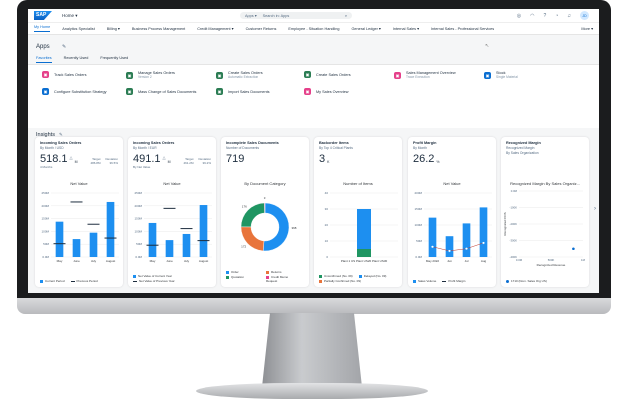 This screenshot has width=621, height=402. I want to click on nav-item: General Ledger ▾, so click(366, 29).